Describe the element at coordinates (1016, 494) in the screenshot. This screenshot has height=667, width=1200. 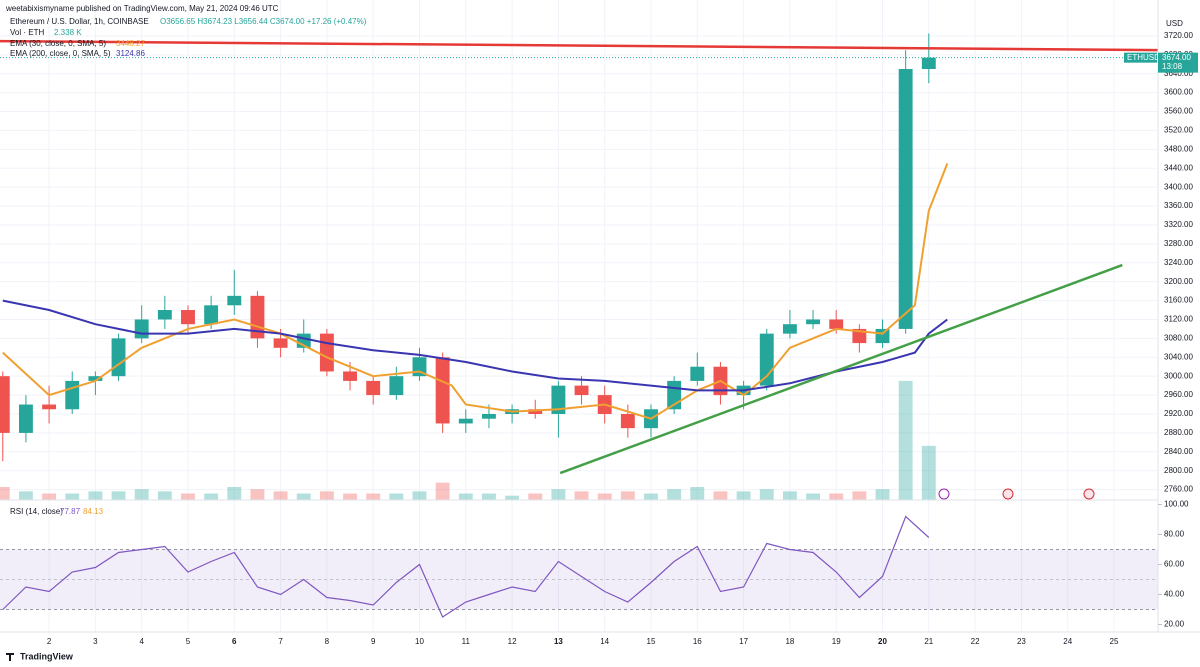
I see `event-icons` at that location.